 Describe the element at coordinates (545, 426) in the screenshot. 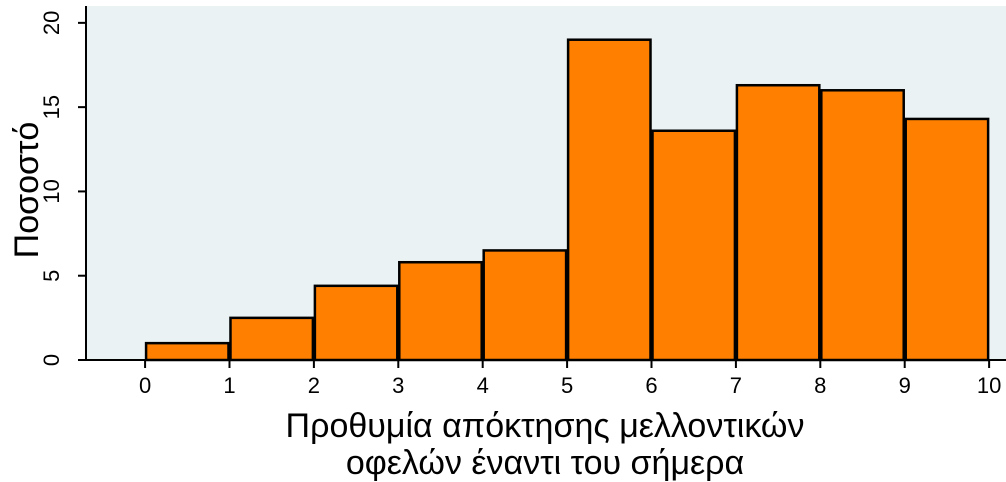

I see `x-axis-title-line1: Προθυμία απόκτησης μελλοντικών` at that location.